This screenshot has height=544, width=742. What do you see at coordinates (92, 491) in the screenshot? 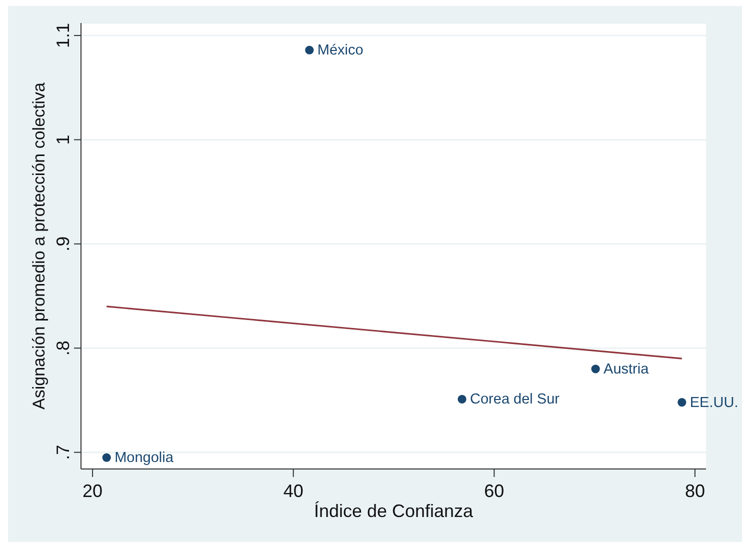
I see `x-tick-label: 20` at bounding box center [92, 491].